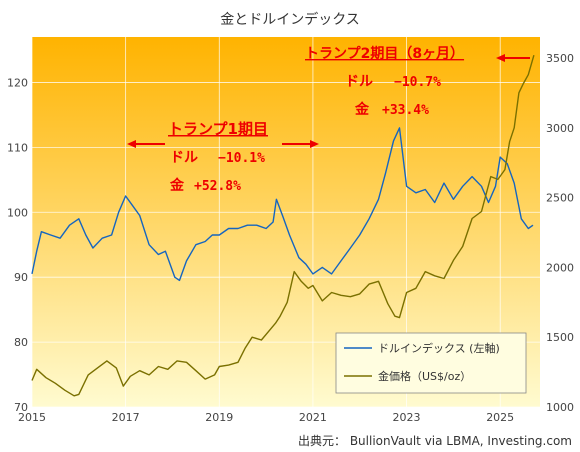 This screenshot has width=580, height=452. I want to click on right-tick-1500: 1500, so click(560, 337).